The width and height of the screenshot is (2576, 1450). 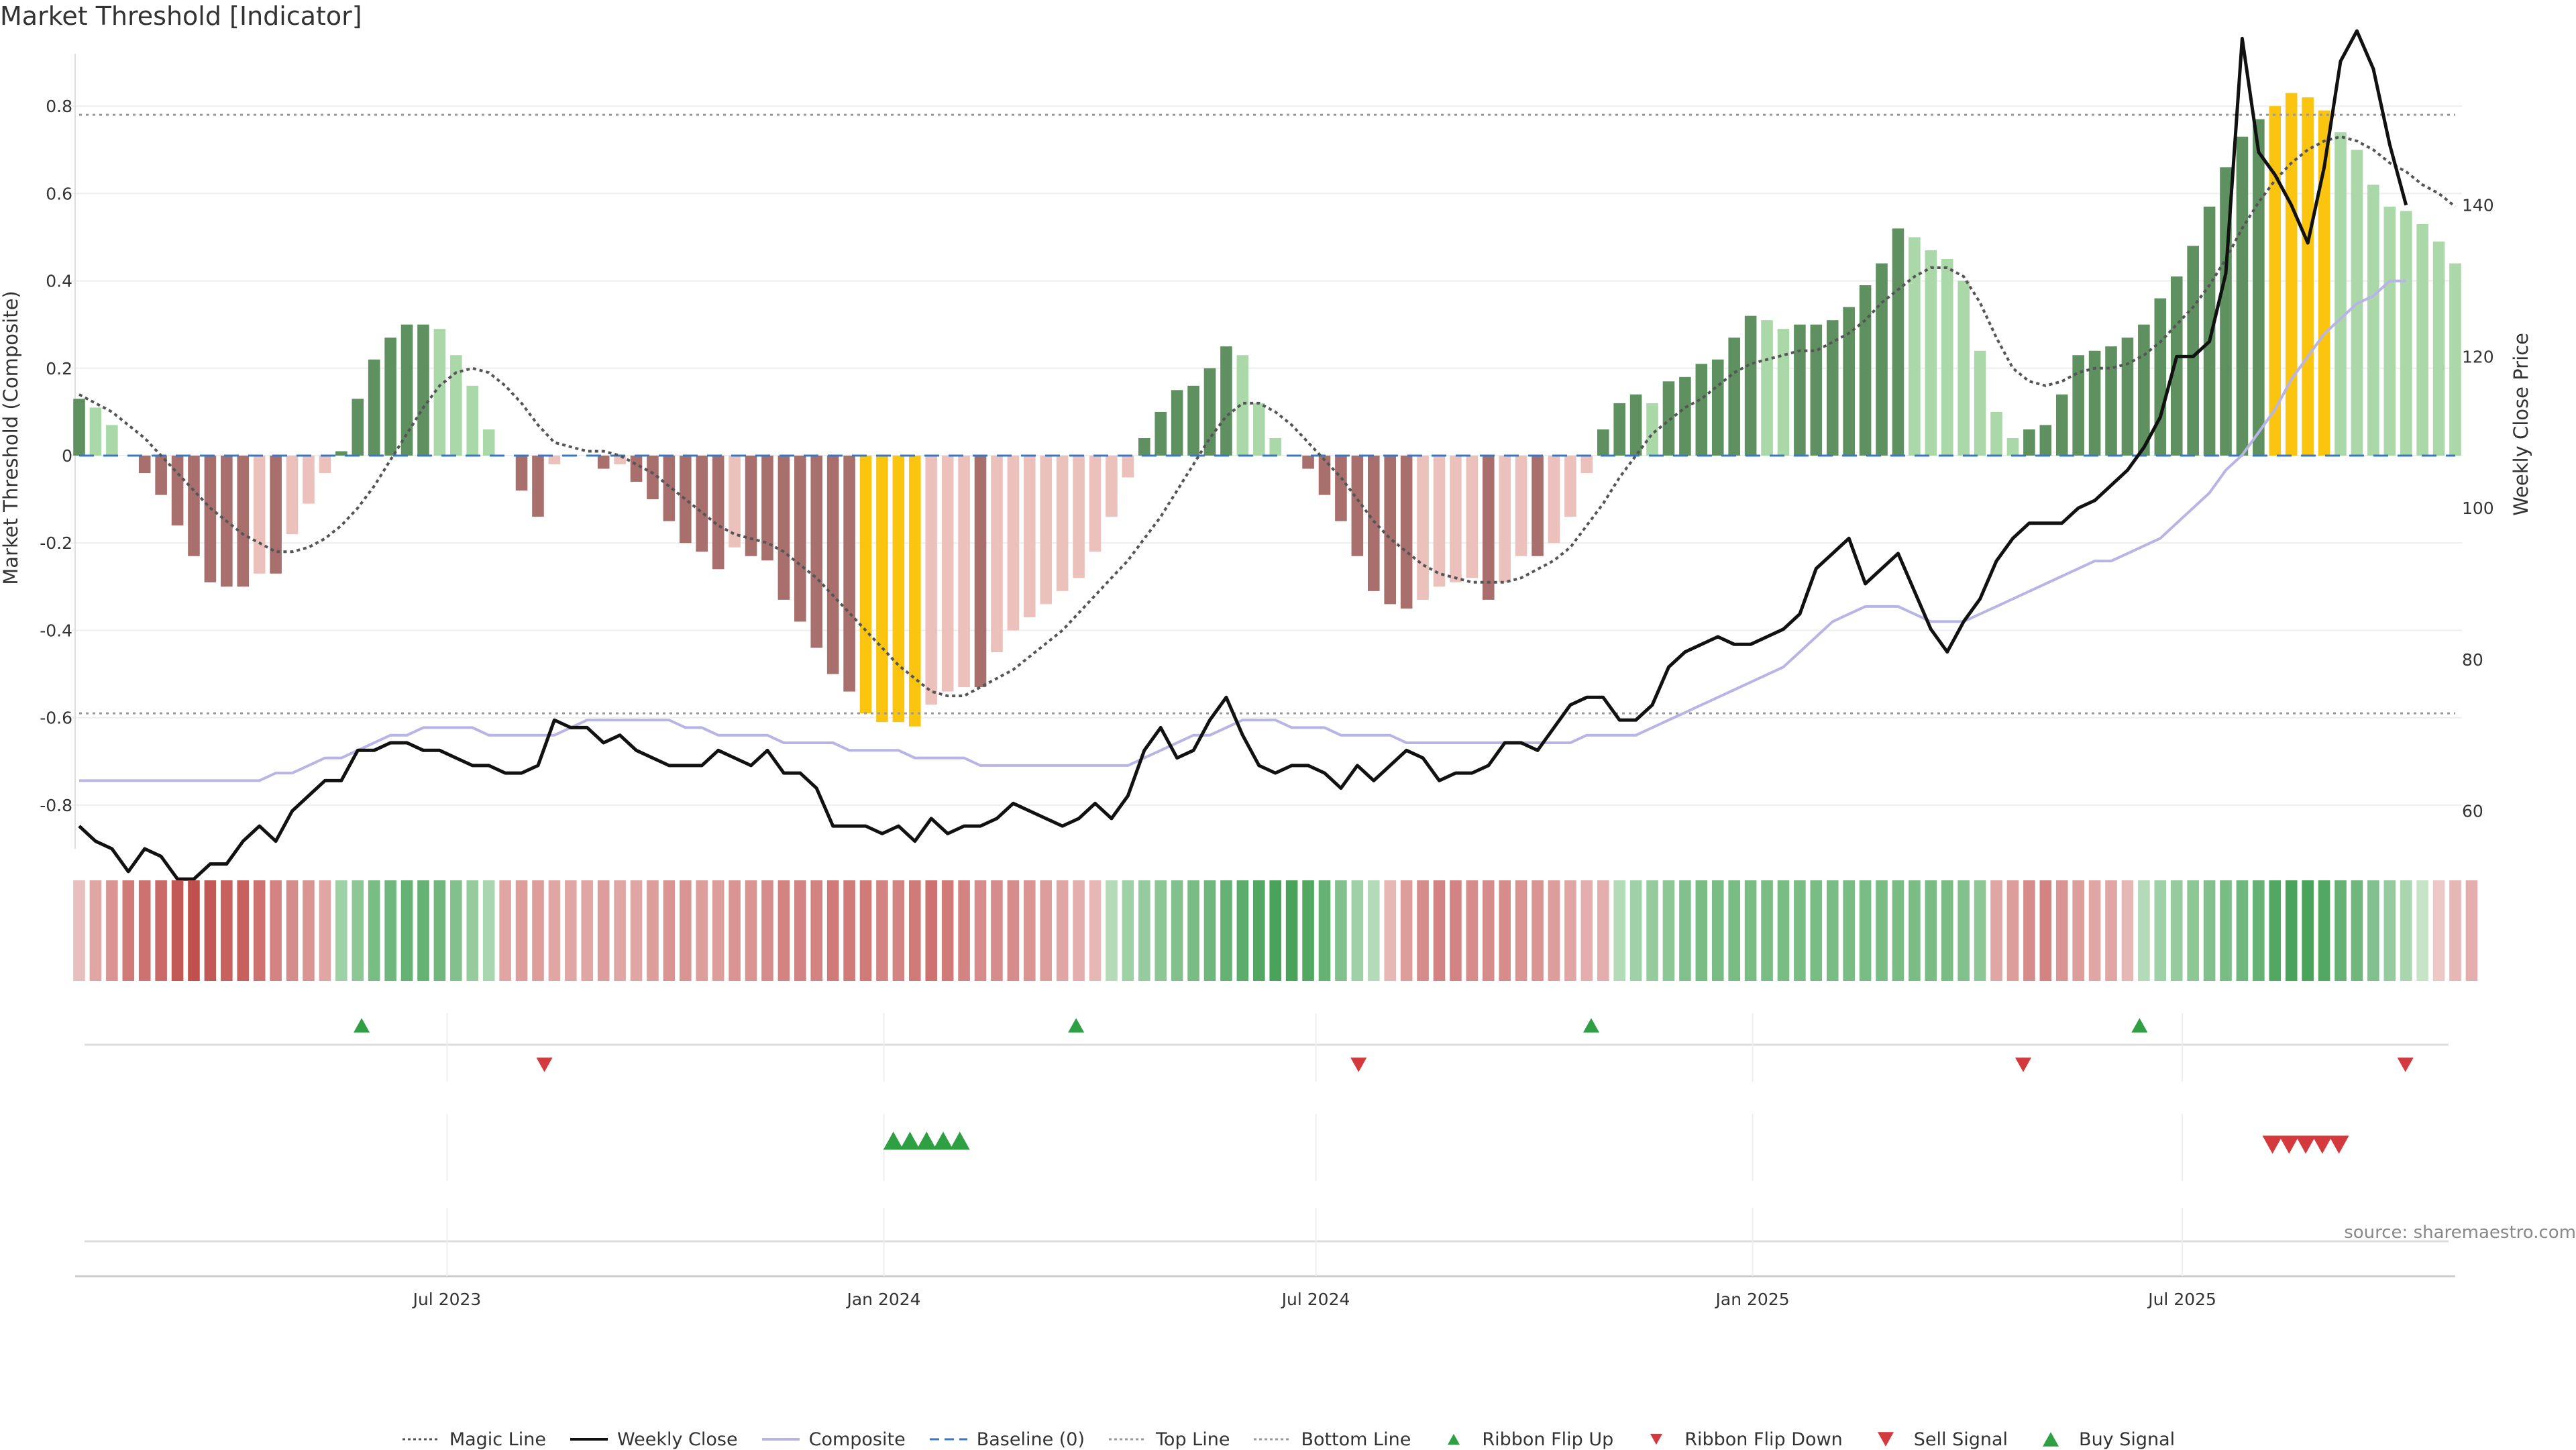 I want to click on legend-item-composite: Composite, so click(x=833, y=1439).